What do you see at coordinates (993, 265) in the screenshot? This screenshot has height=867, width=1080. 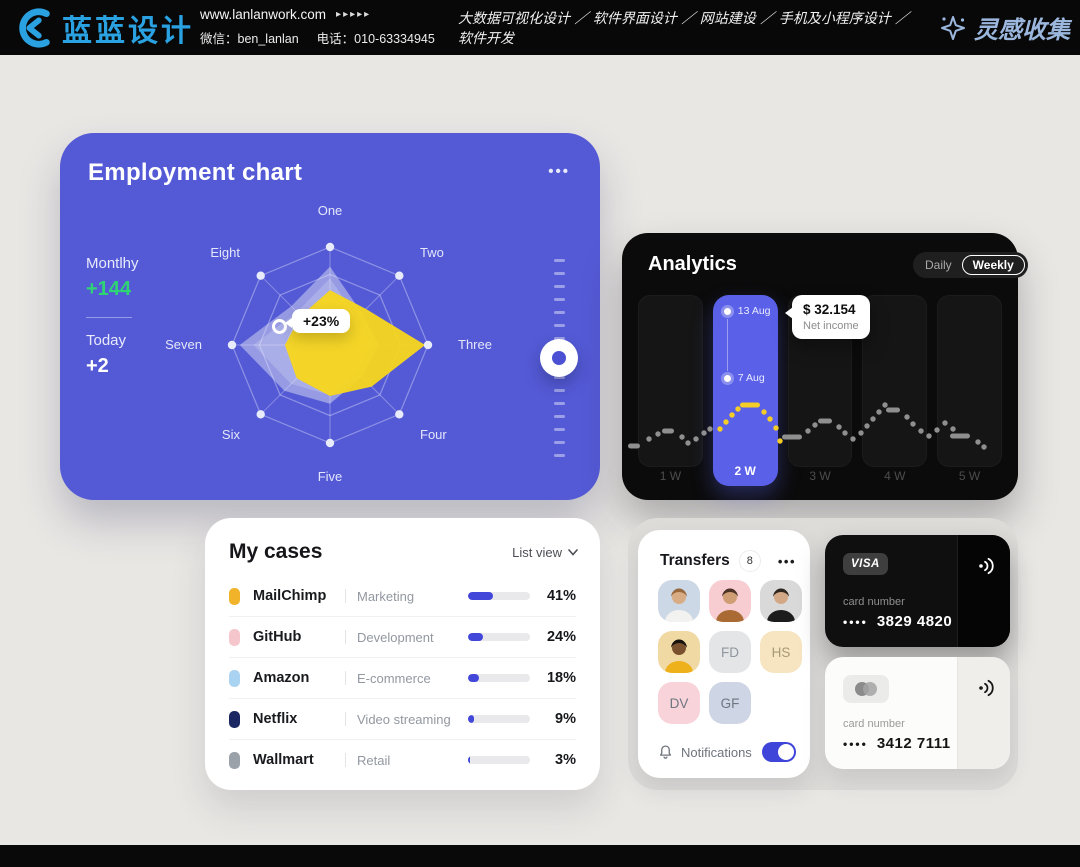 I see `toggle-weekly: Weekly` at bounding box center [993, 265].